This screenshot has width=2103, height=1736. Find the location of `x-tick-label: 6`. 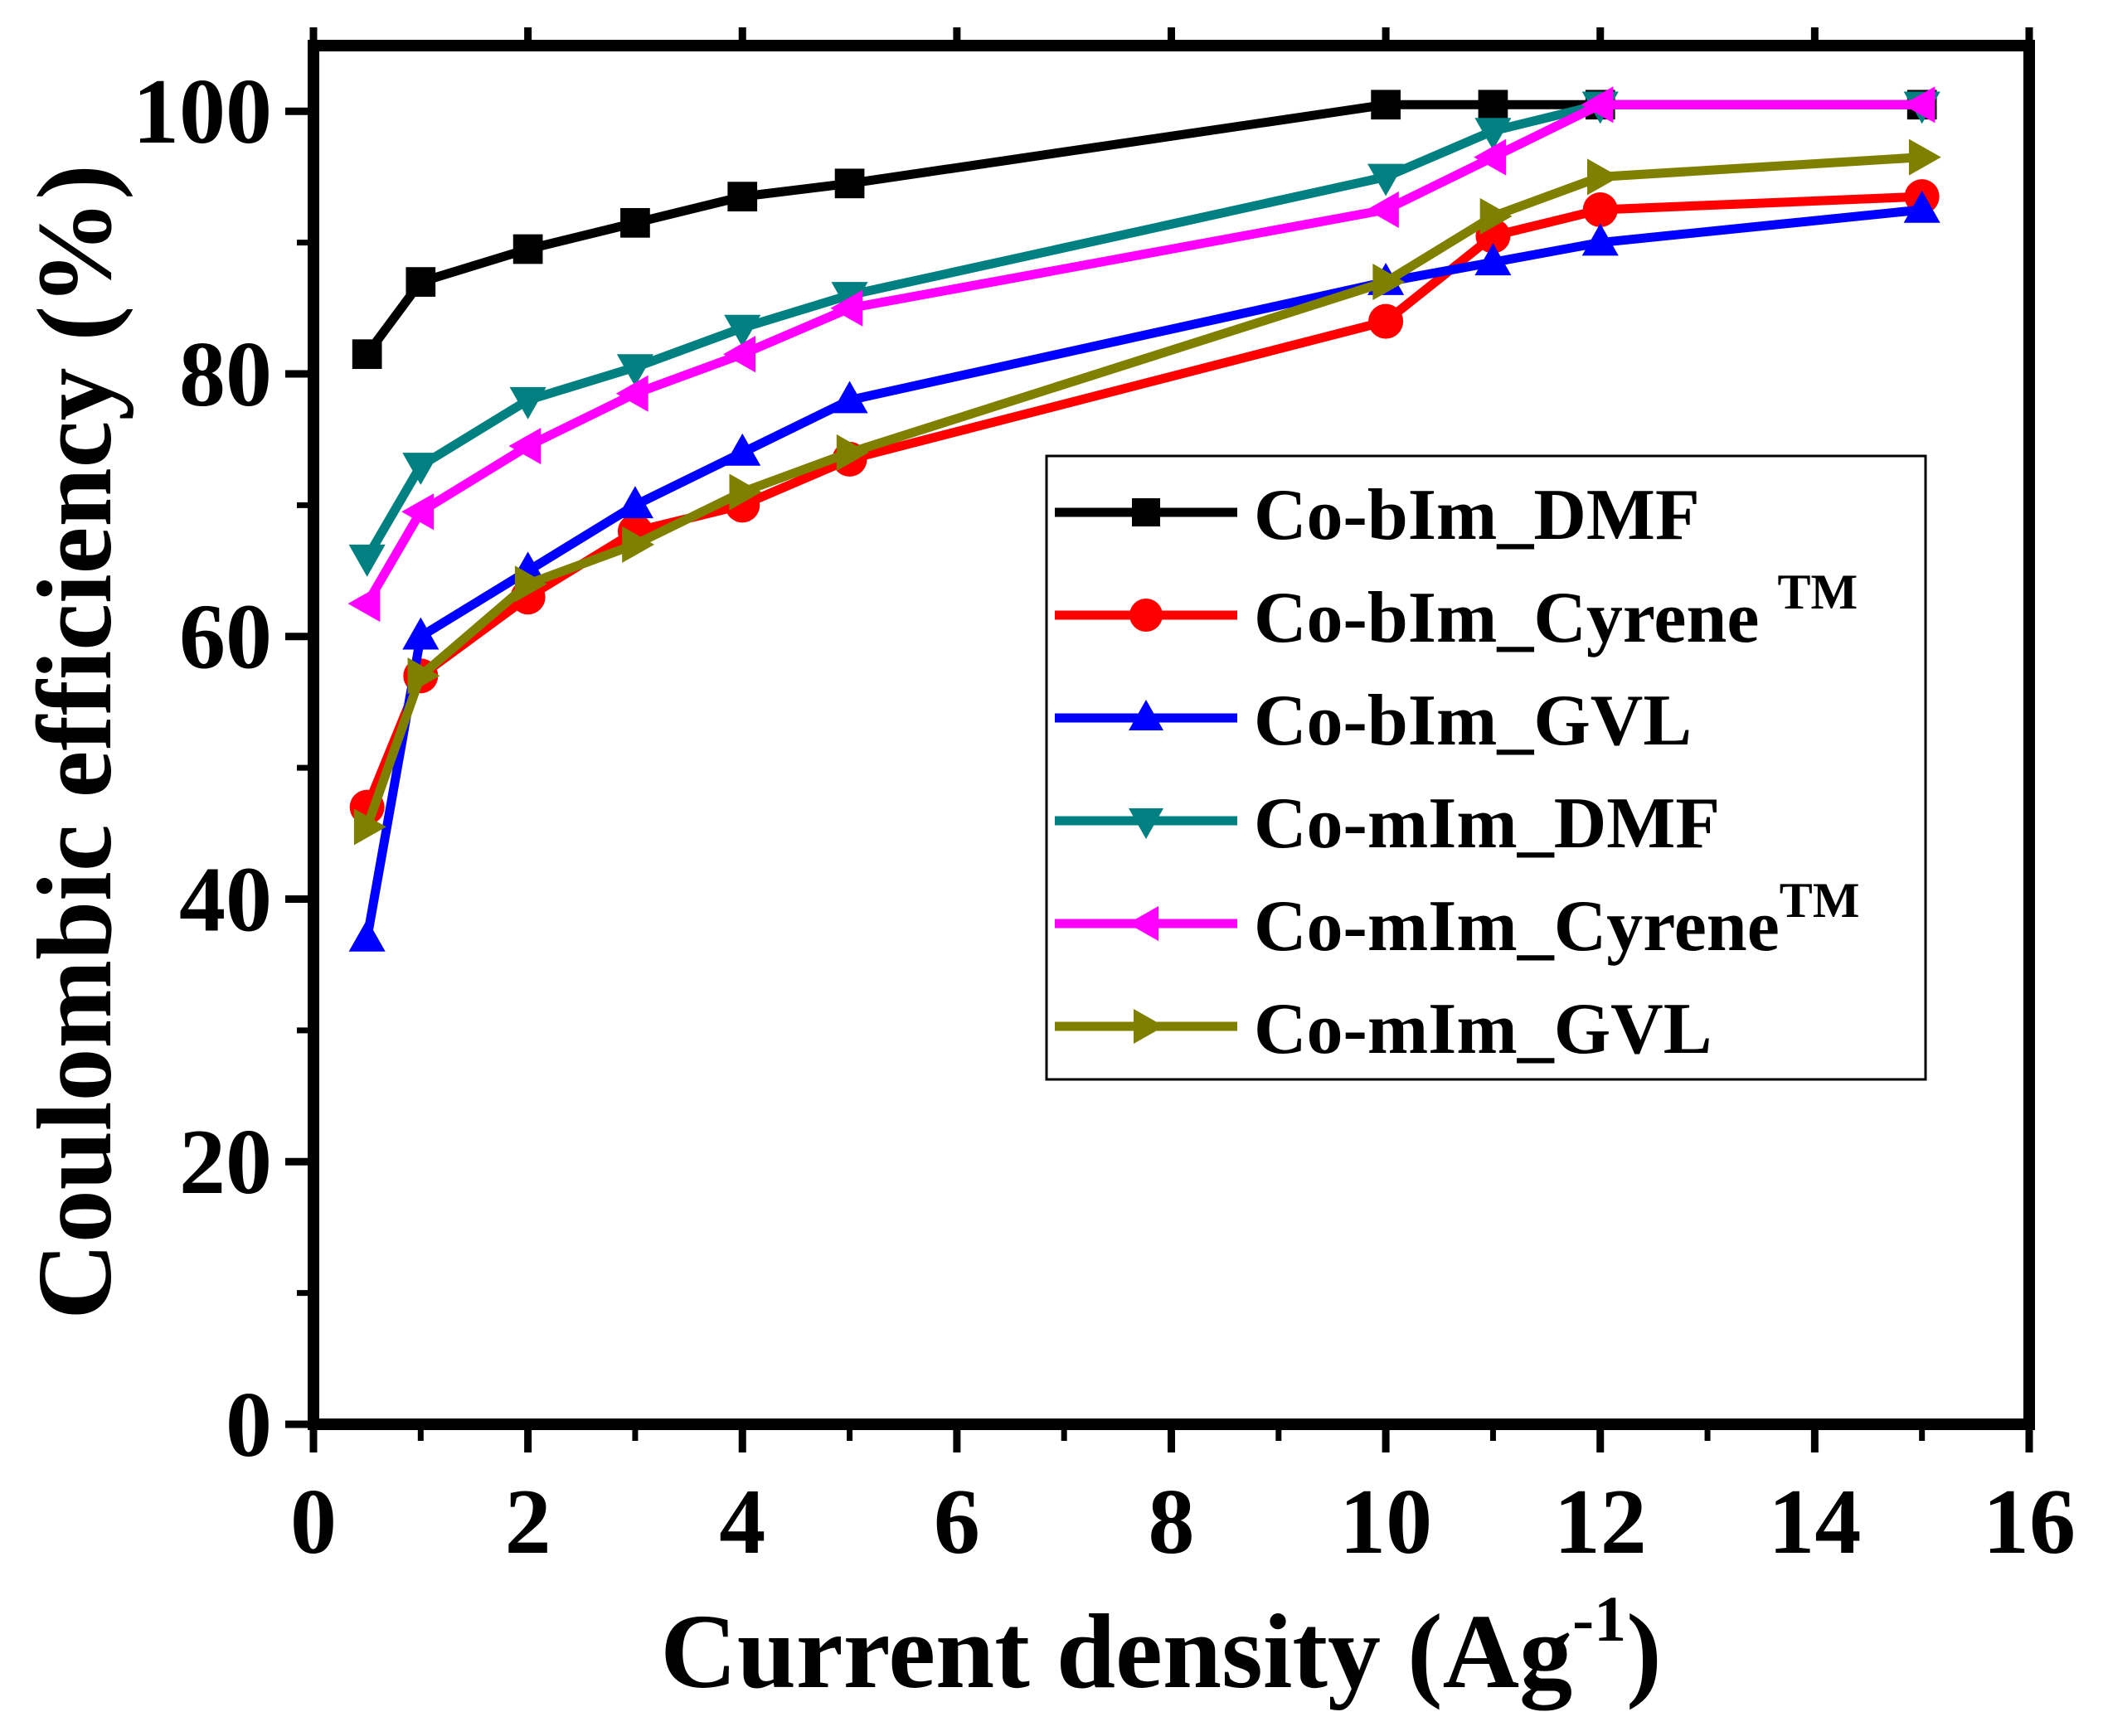

x-tick-label: 6 is located at coordinates (957, 1522).